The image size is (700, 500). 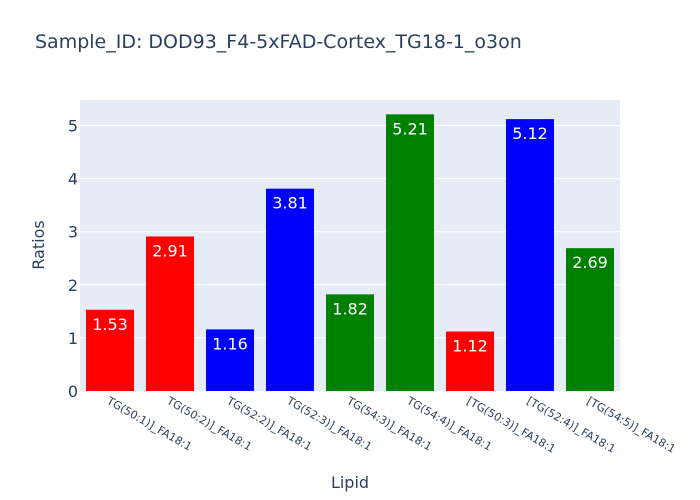 What do you see at coordinates (350, 308) in the screenshot?
I see `bar-value-label: 1.82` at bounding box center [350, 308].